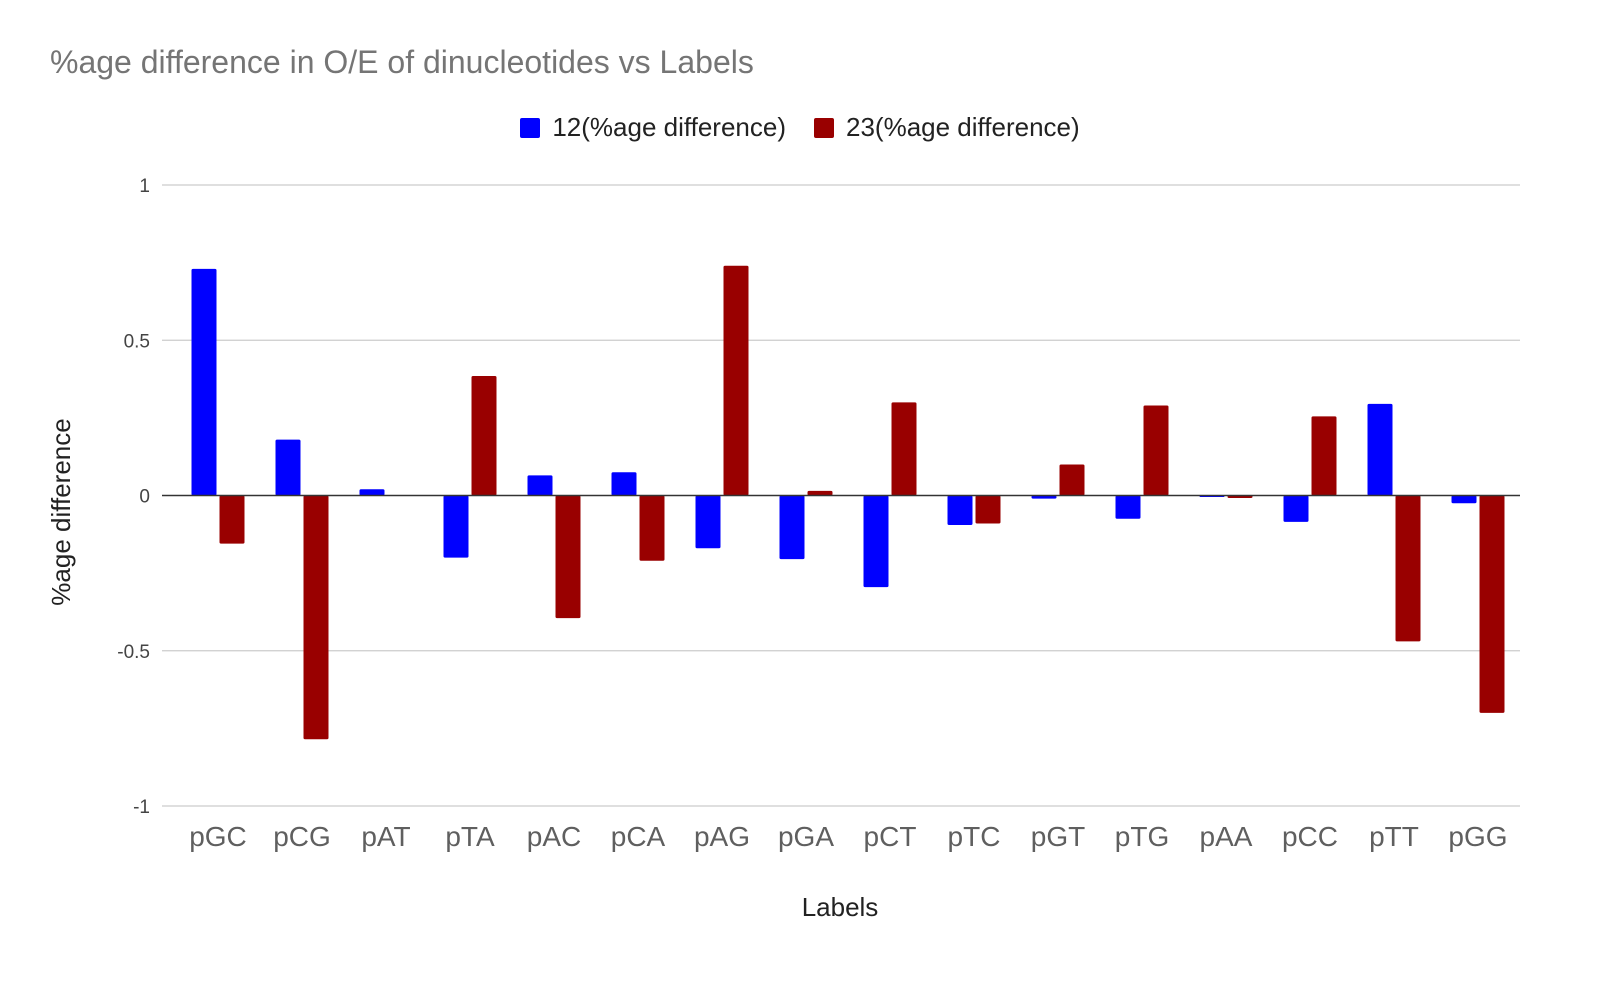 The width and height of the screenshot is (1600, 989). I want to click on bar-series-1-pat, so click(372, 492).